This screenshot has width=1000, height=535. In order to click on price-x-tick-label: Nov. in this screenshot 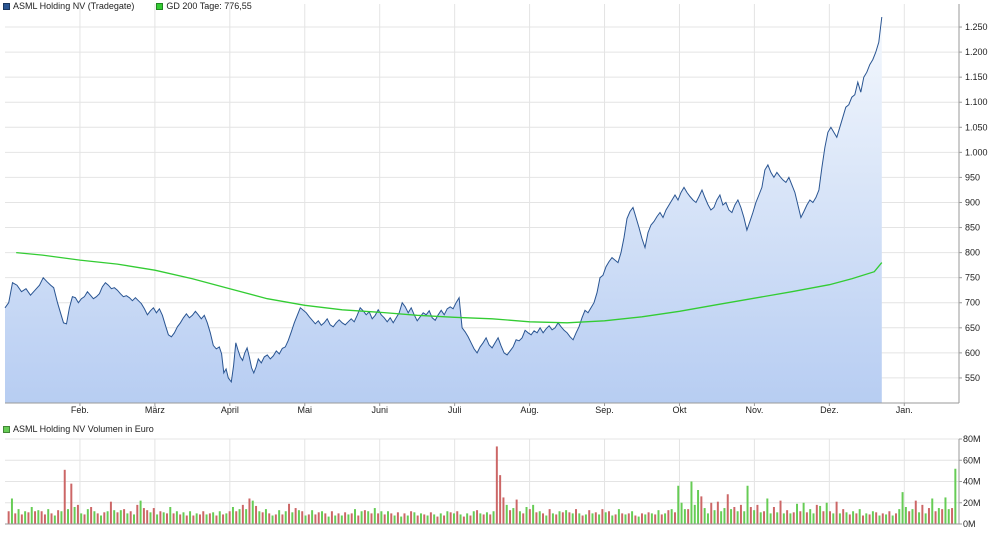, I will do `click(754, 410)`.